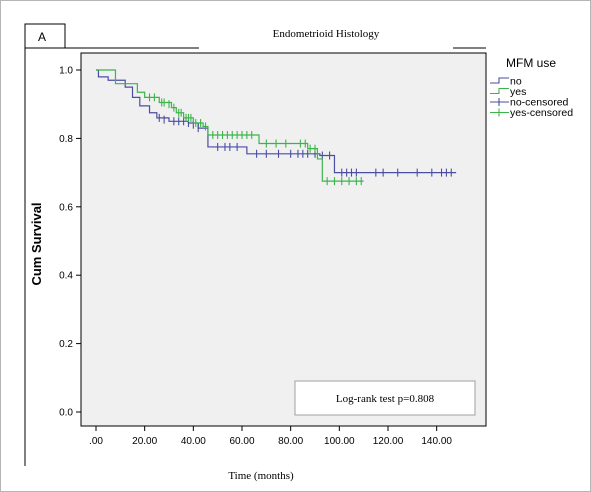 This screenshot has width=591, height=492. Describe the element at coordinates (290, 441) in the screenshot. I see `x-tick-label: 80.00` at that location.